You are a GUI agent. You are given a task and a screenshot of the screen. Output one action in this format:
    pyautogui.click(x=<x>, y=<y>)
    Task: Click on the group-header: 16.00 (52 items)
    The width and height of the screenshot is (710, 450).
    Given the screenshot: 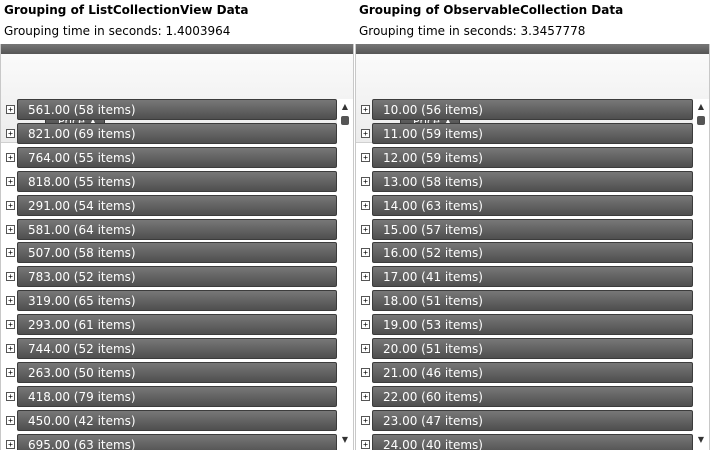 What is the action you would take?
    pyautogui.click(x=532, y=252)
    